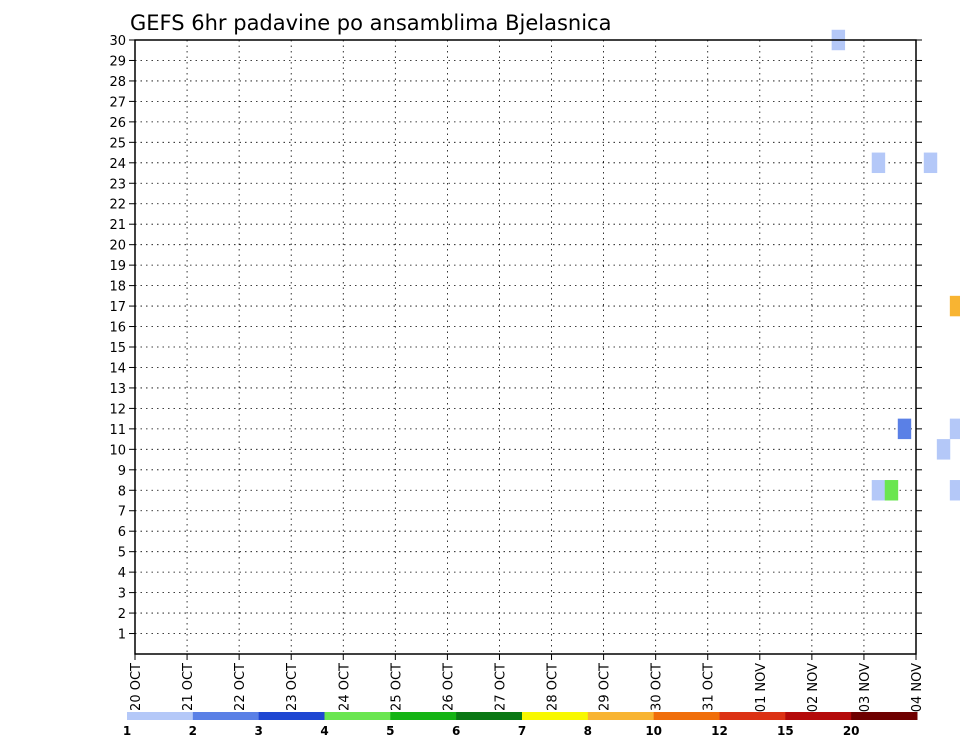 Image resolution: width=960 pixels, height=742 pixels. I want to click on y-tick-label: 25, so click(117, 143).